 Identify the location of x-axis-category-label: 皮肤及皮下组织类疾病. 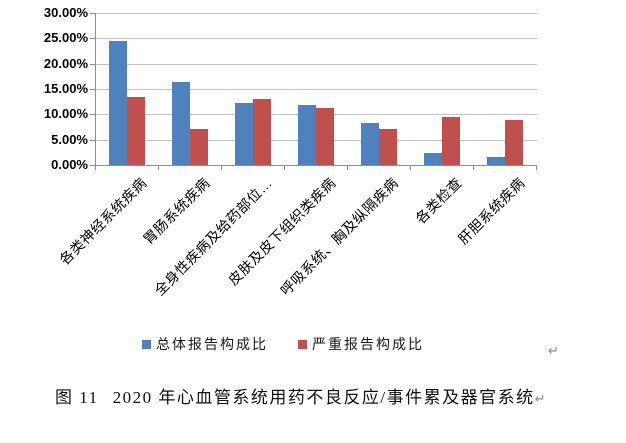
(281, 231).